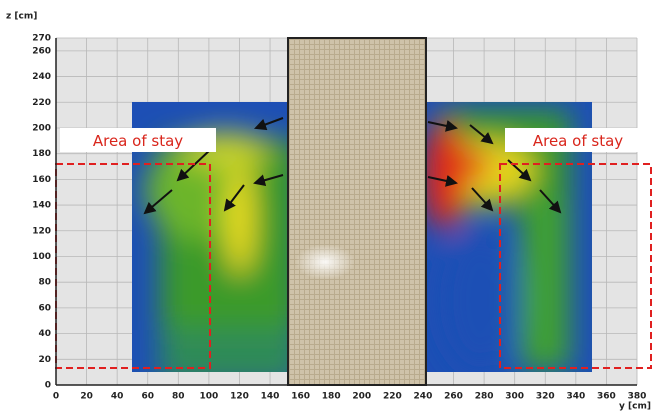 This screenshot has width=655, height=413. What do you see at coordinates (117, 397) in the screenshot?
I see `x-tick-label: 40` at bounding box center [117, 397].